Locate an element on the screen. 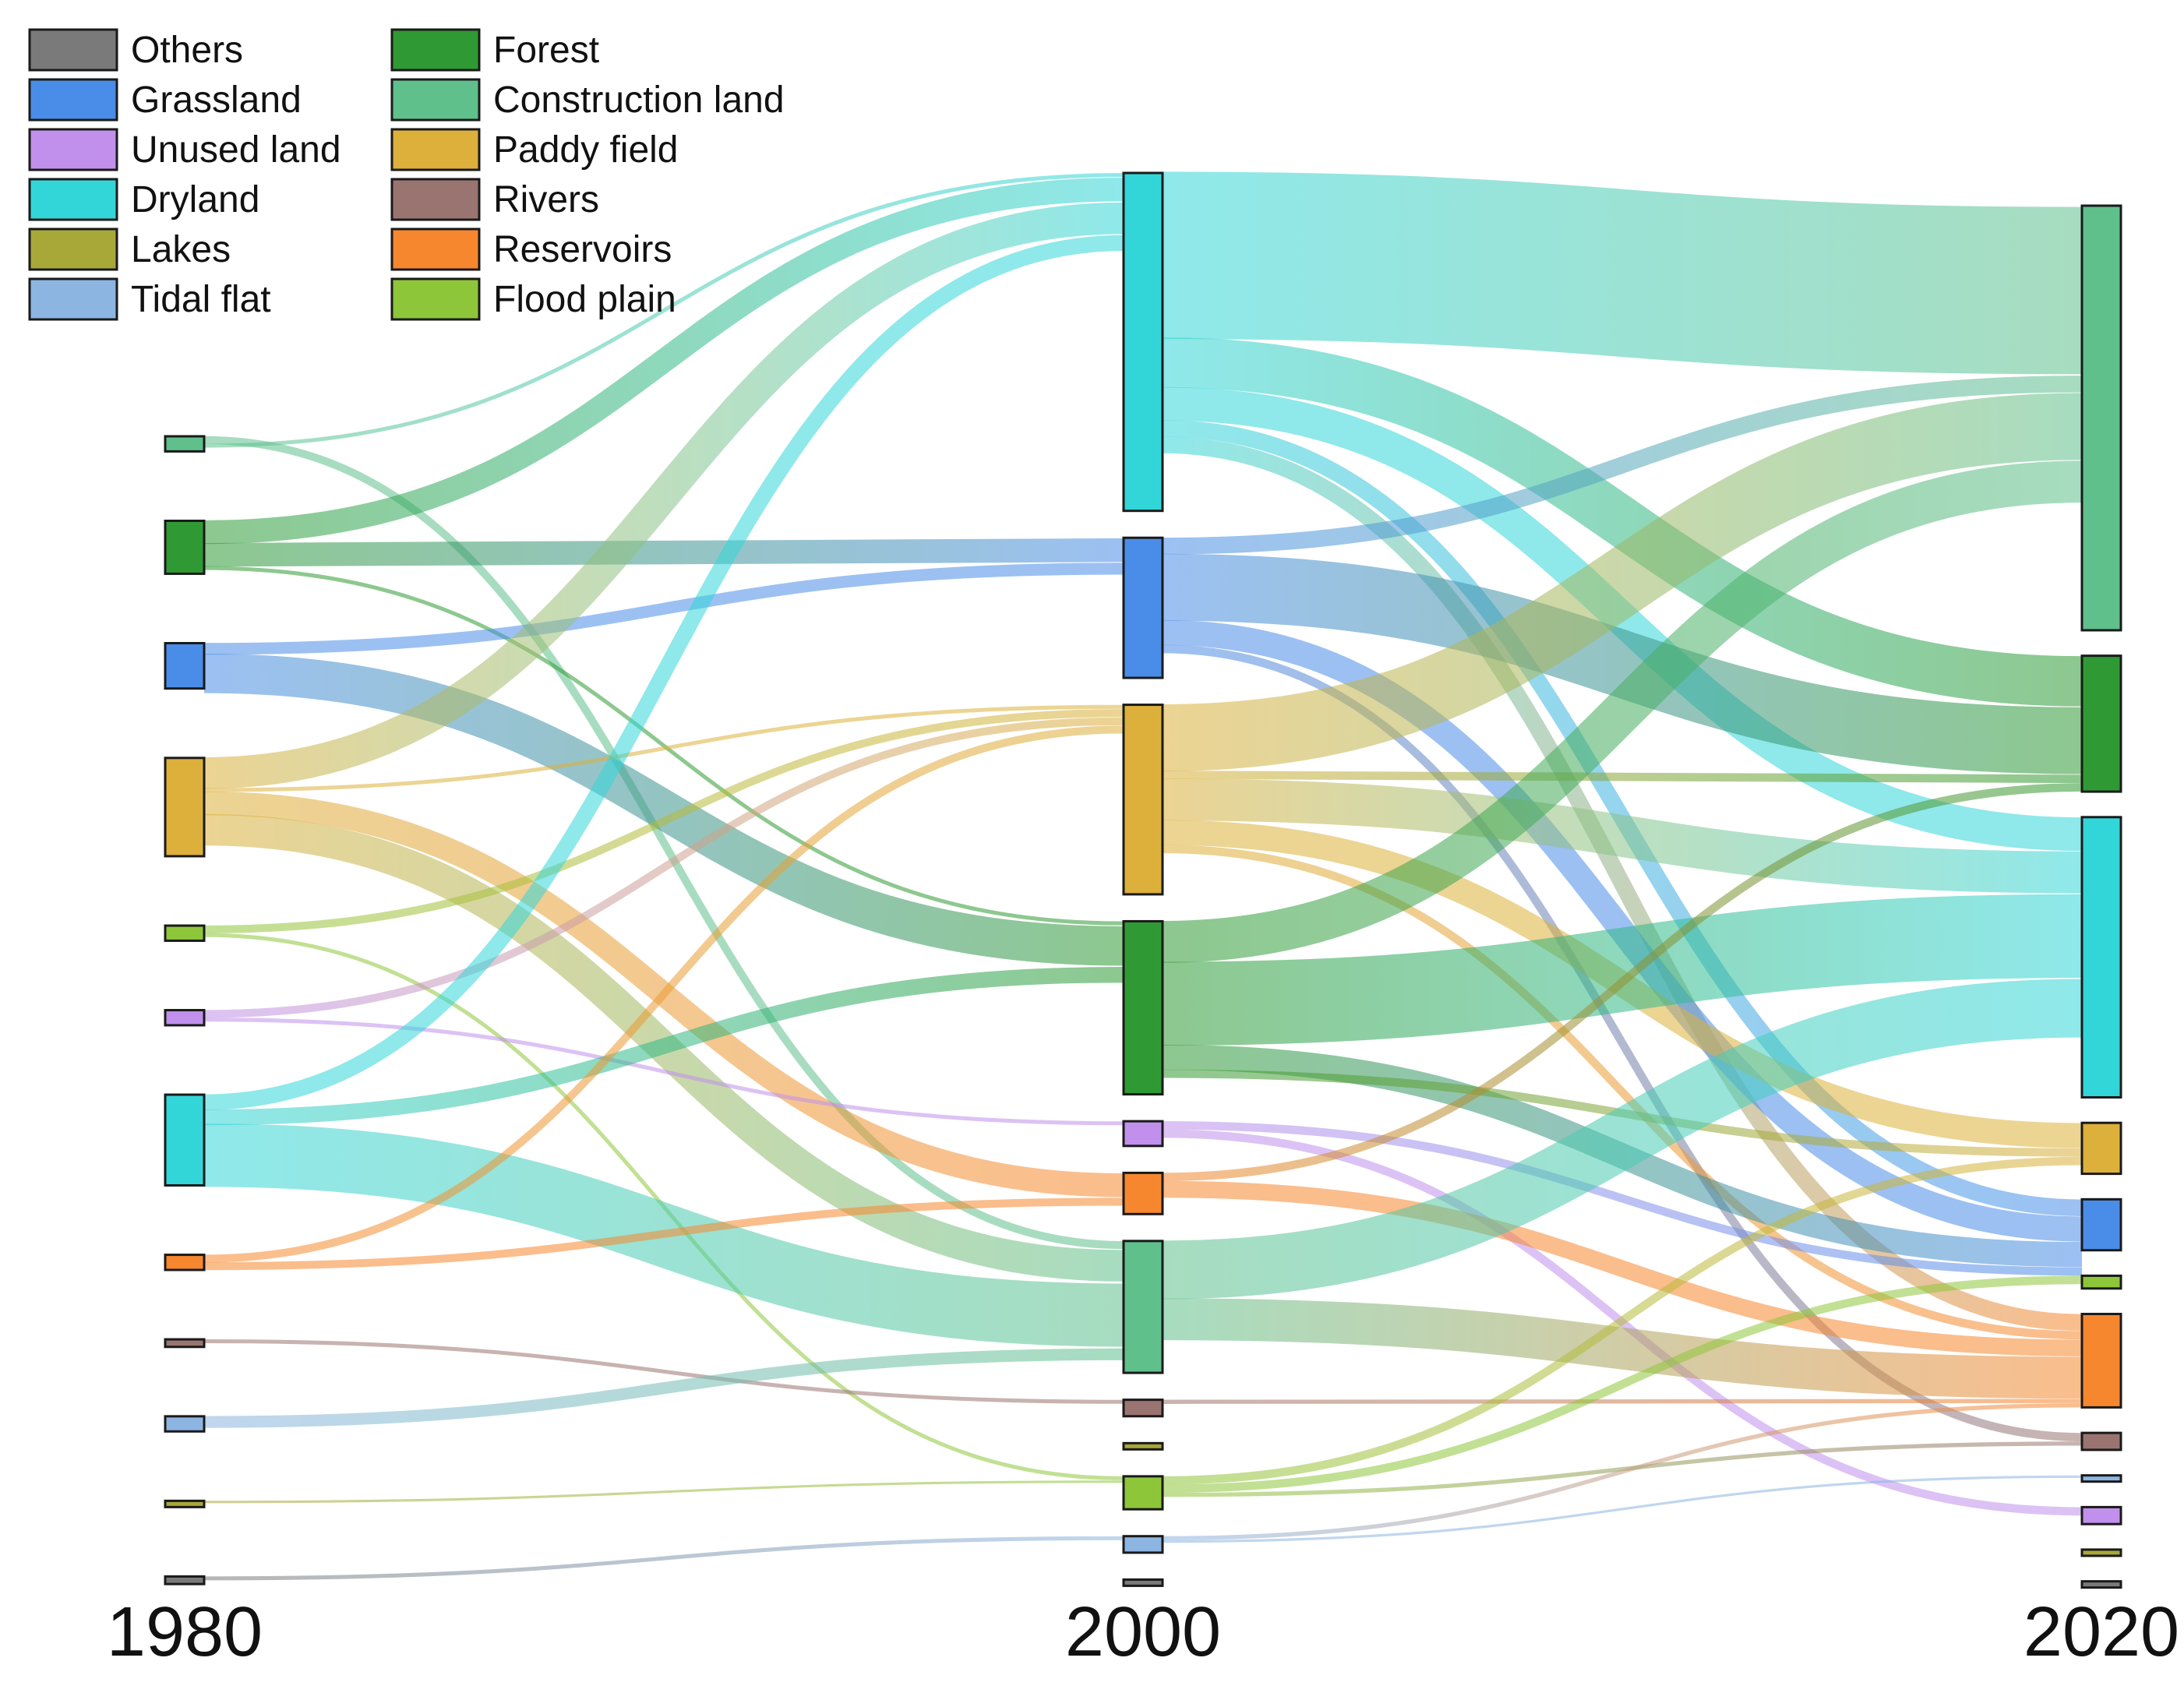 The image size is (2184, 1693). year-labels: 1980 2000 2020 is located at coordinates (1143, 1632).